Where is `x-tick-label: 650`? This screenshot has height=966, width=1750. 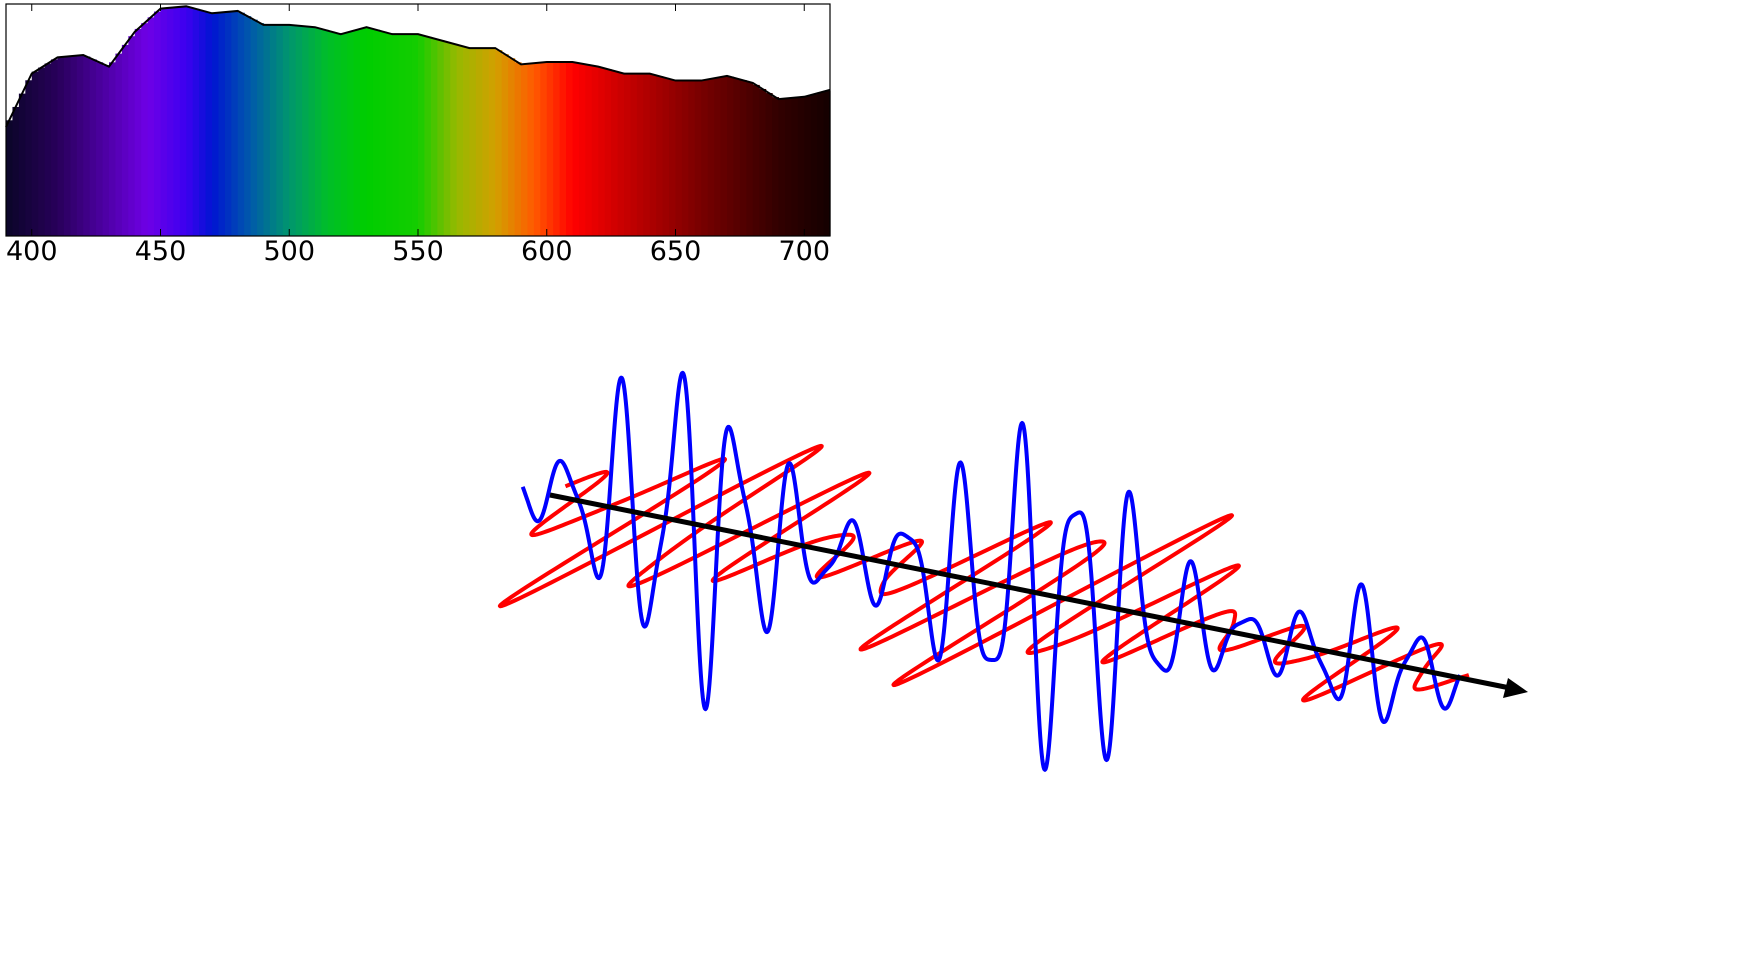 x-tick-label: 650 is located at coordinates (676, 251).